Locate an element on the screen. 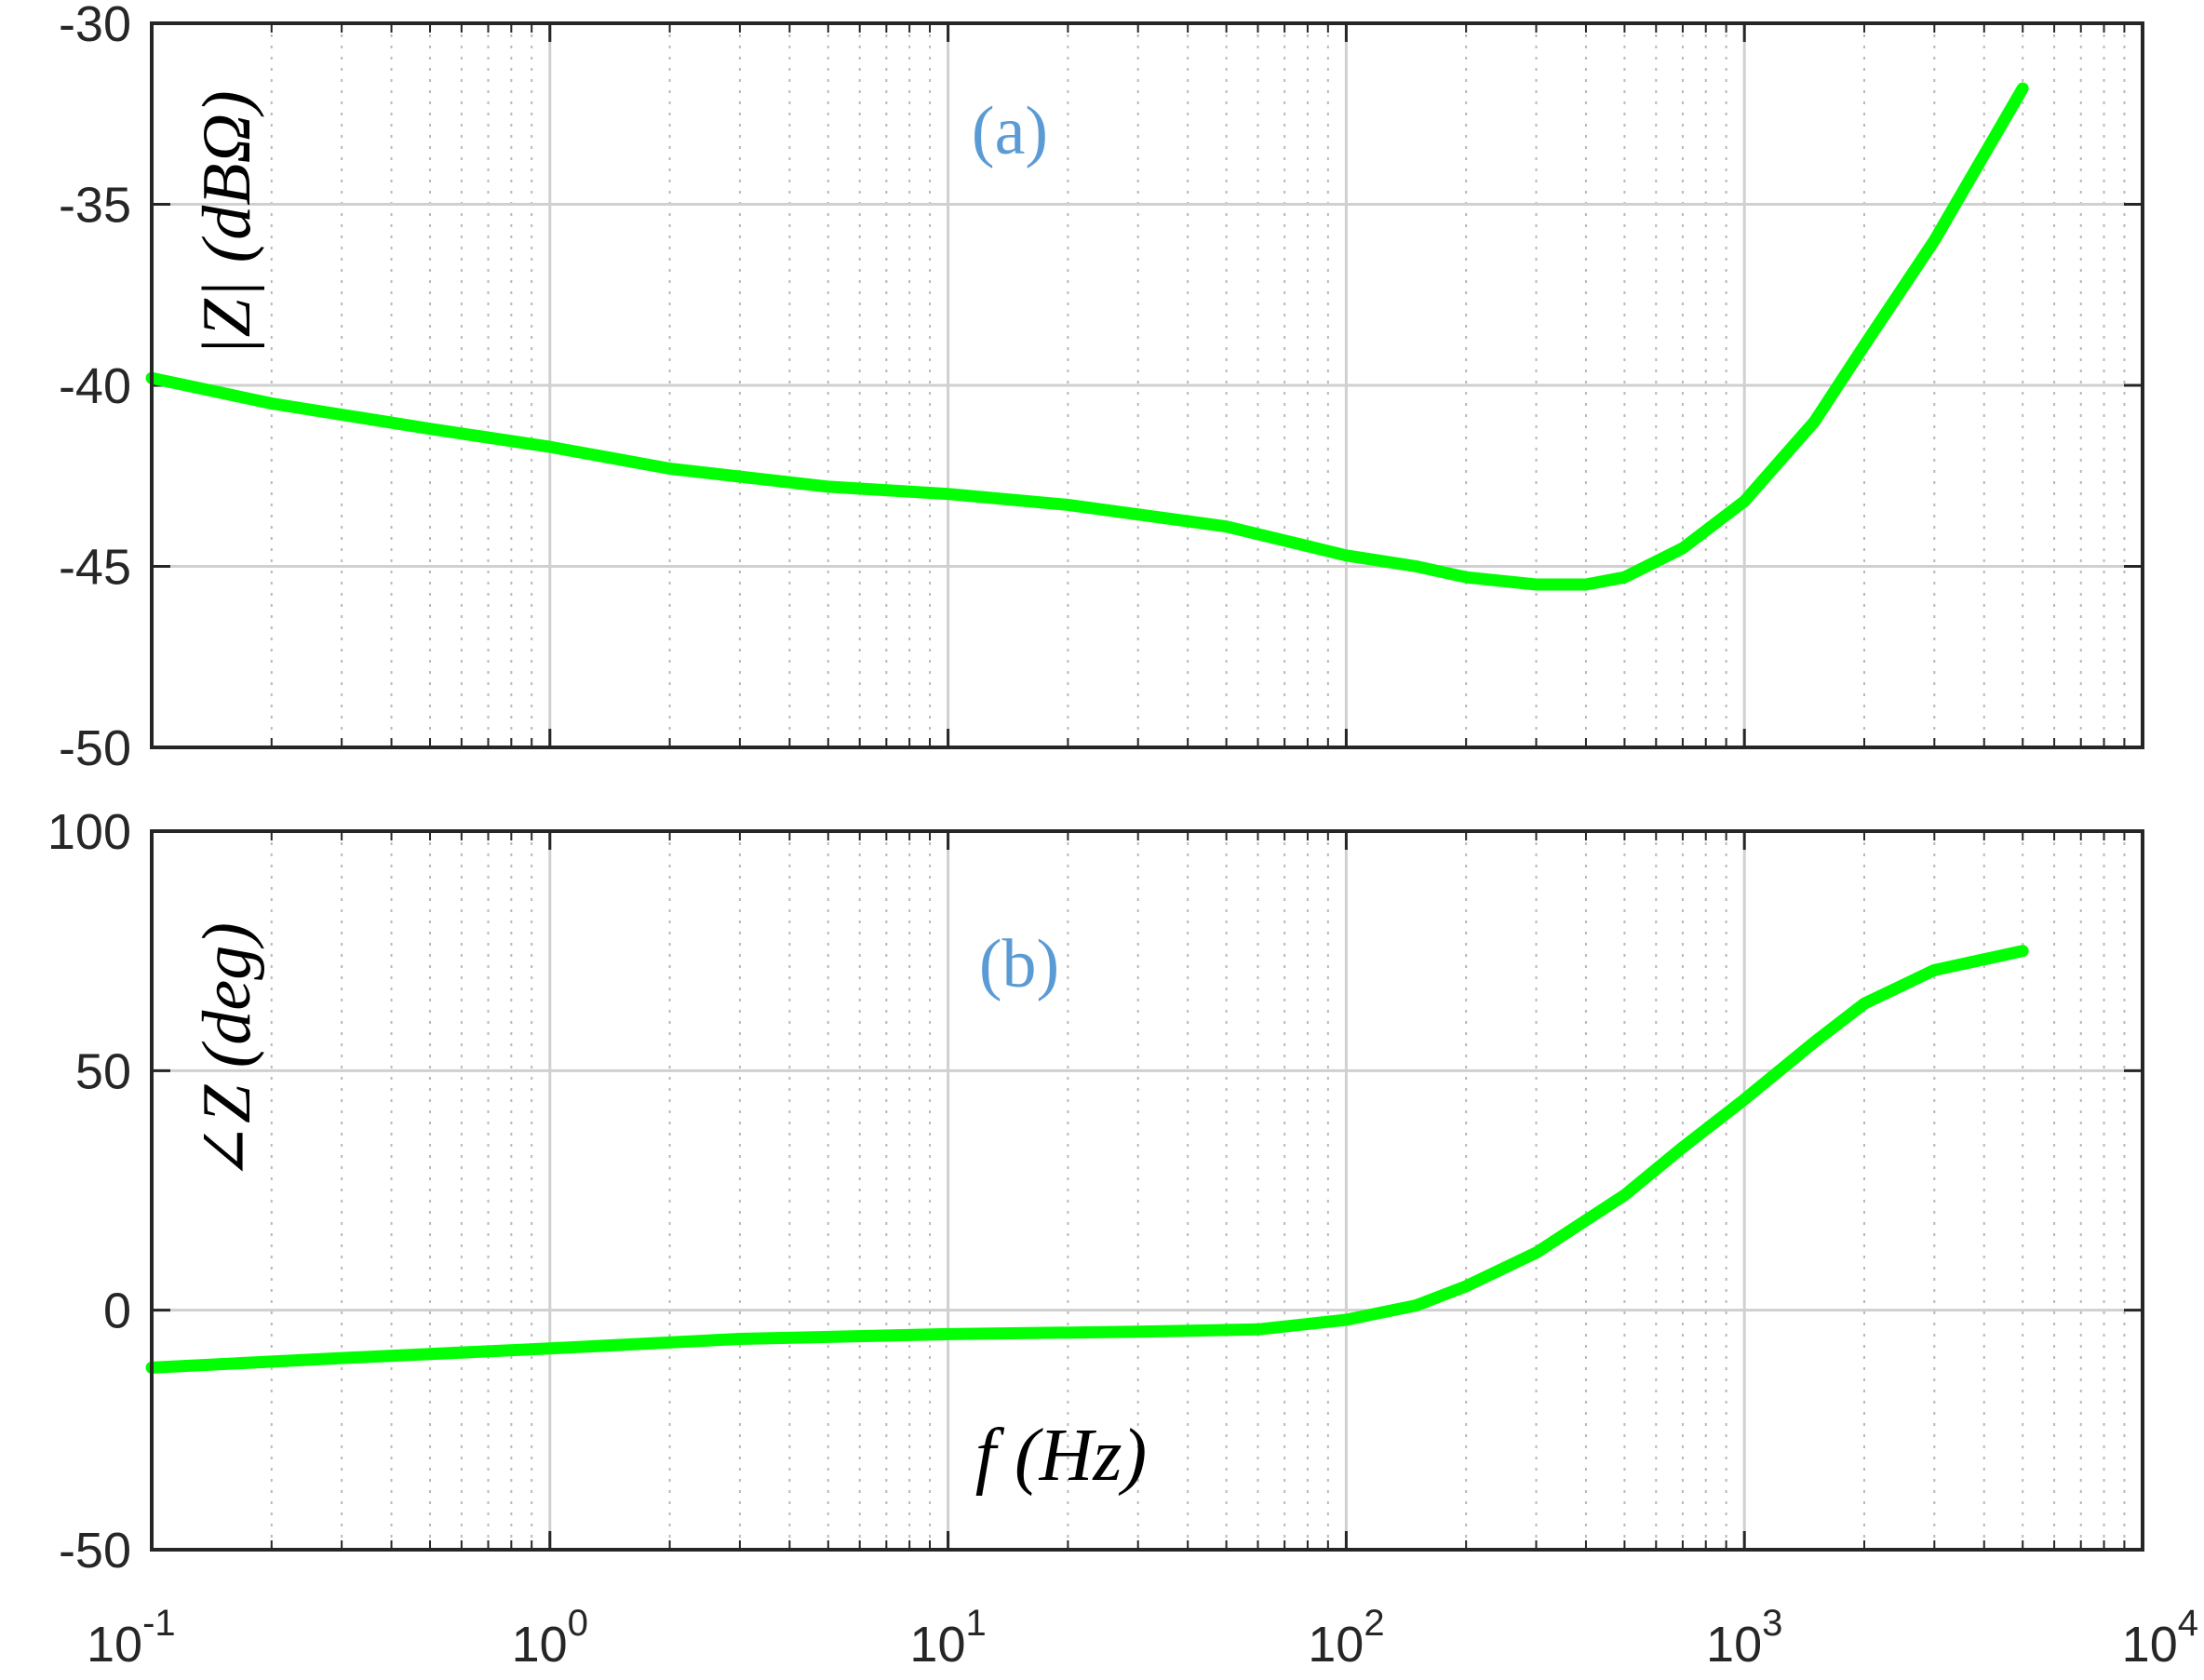 This screenshot has width=2204, height=1680. x-axis-label: f (Hz) is located at coordinates (1061, 1456).